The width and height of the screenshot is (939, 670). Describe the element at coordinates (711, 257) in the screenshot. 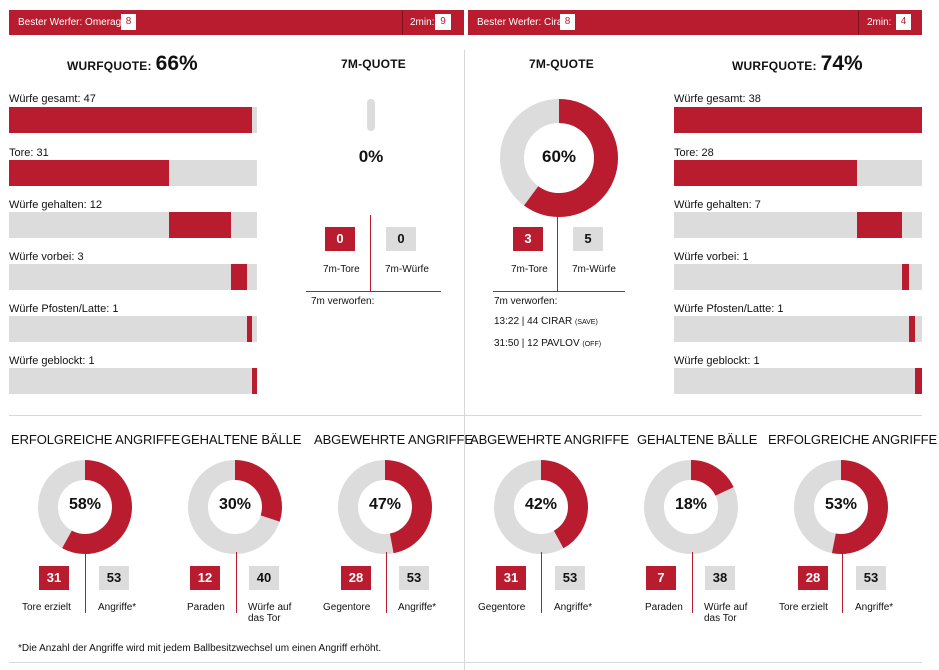

I see `bar-label: Würfe vorbei: 1` at that location.